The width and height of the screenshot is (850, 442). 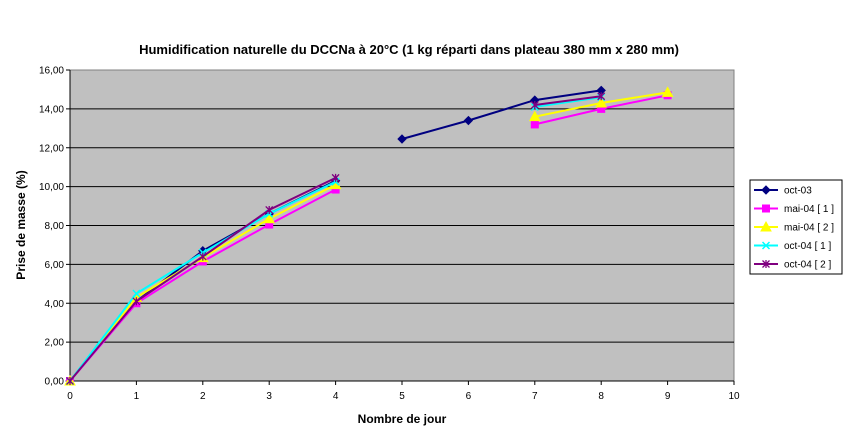 I want to click on x-tick-label: 6, so click(x=469, y=396).